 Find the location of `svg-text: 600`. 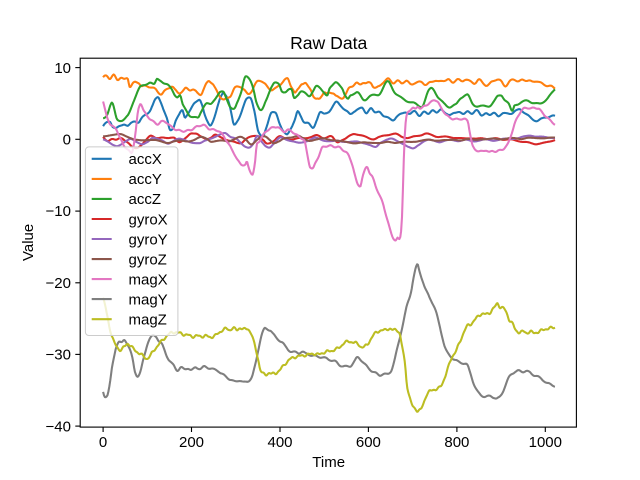

svg-text: 600 is located at coordinates (368, 442).